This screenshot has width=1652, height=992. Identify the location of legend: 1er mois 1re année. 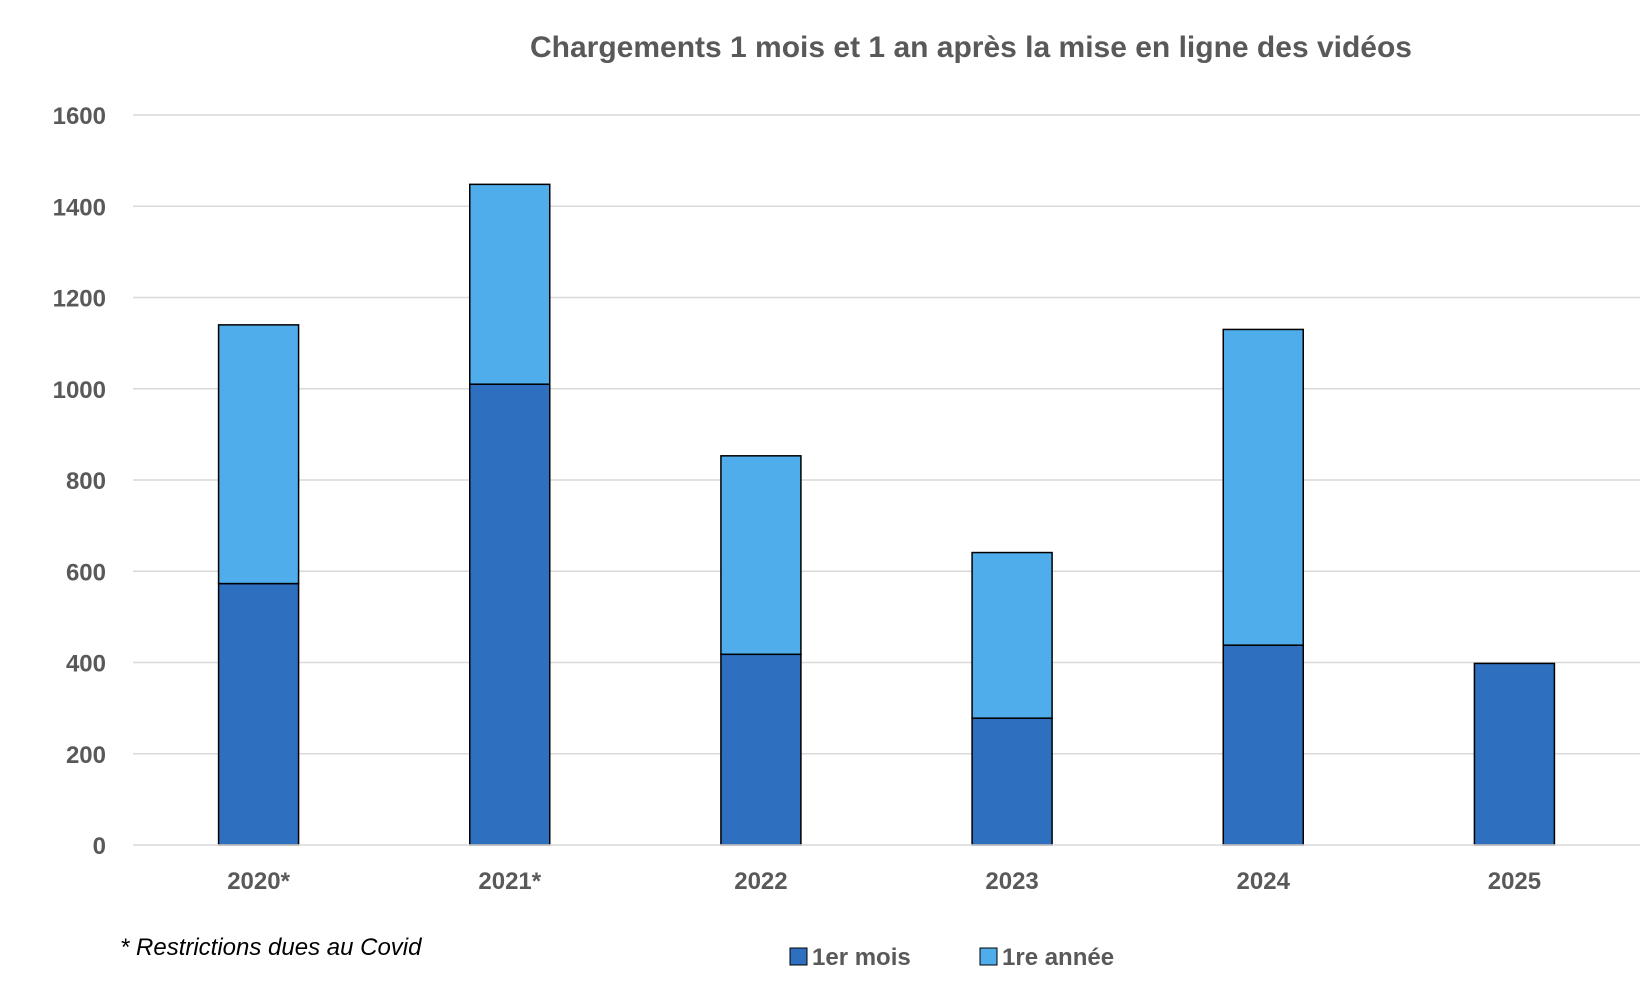
(951, 957).